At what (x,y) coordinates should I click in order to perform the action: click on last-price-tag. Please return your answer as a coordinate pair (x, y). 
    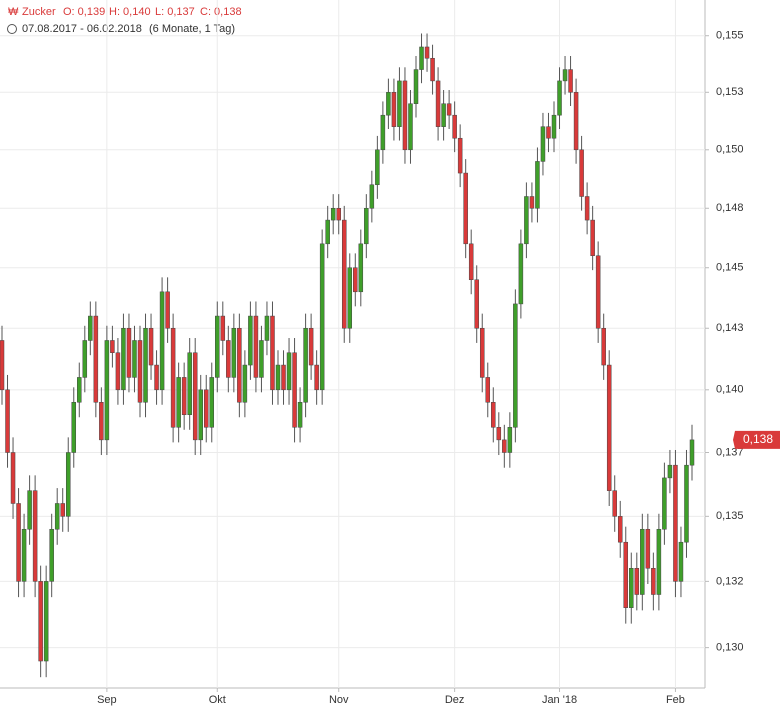
    Looking at the image, I should click on (756, 439).